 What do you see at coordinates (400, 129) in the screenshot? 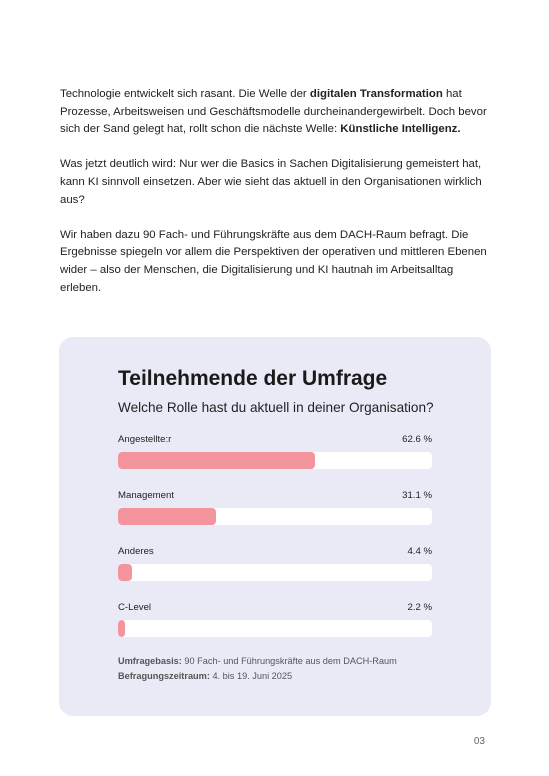
I see `bold-text: Künstliche Intelligenz.` at bounding box center [400, 129].